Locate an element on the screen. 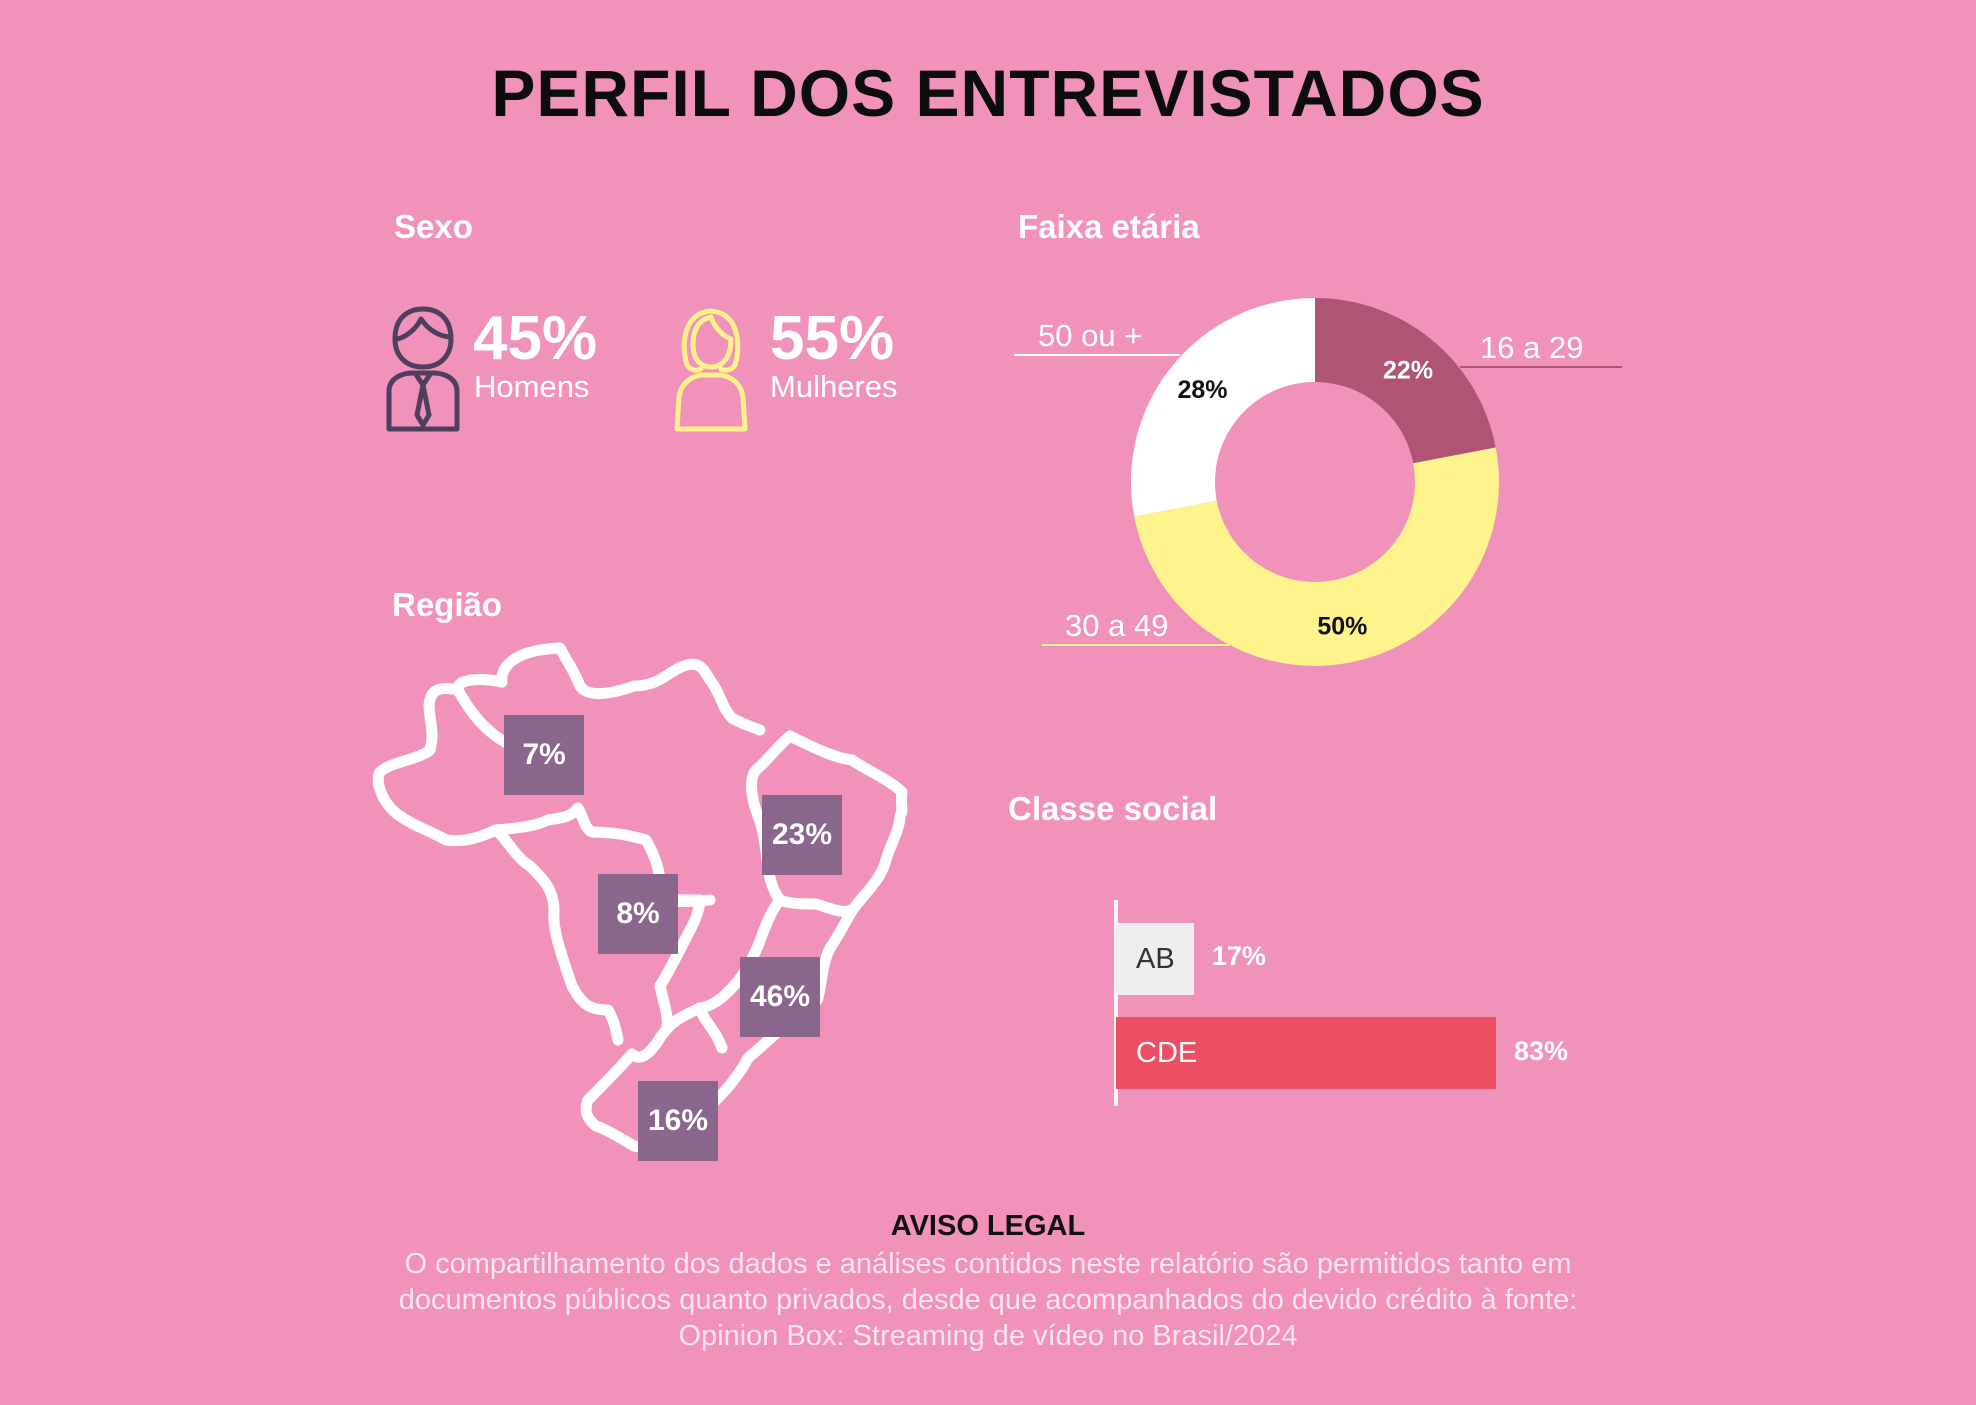 The width and height of the screenshot is (1976, 1405). bar-ab: AB is located at coordinates (1155, 959).